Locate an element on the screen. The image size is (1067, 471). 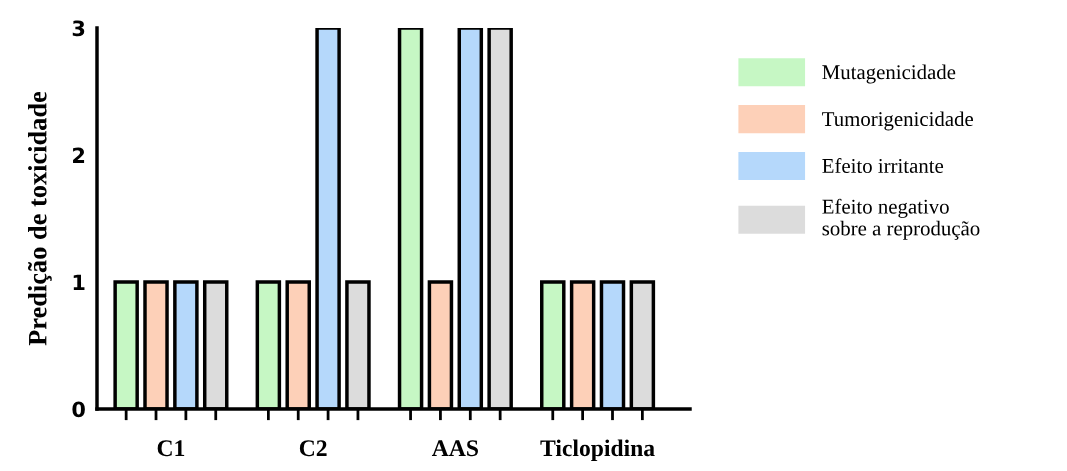
legend-label: Tumorigenicidade is located at coordinates (897, 121).